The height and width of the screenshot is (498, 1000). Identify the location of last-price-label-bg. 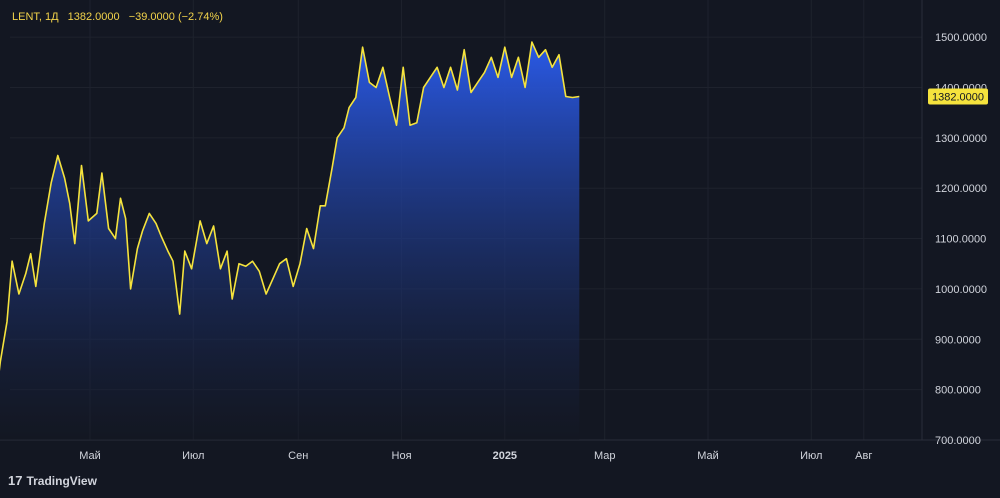
(958, 96).